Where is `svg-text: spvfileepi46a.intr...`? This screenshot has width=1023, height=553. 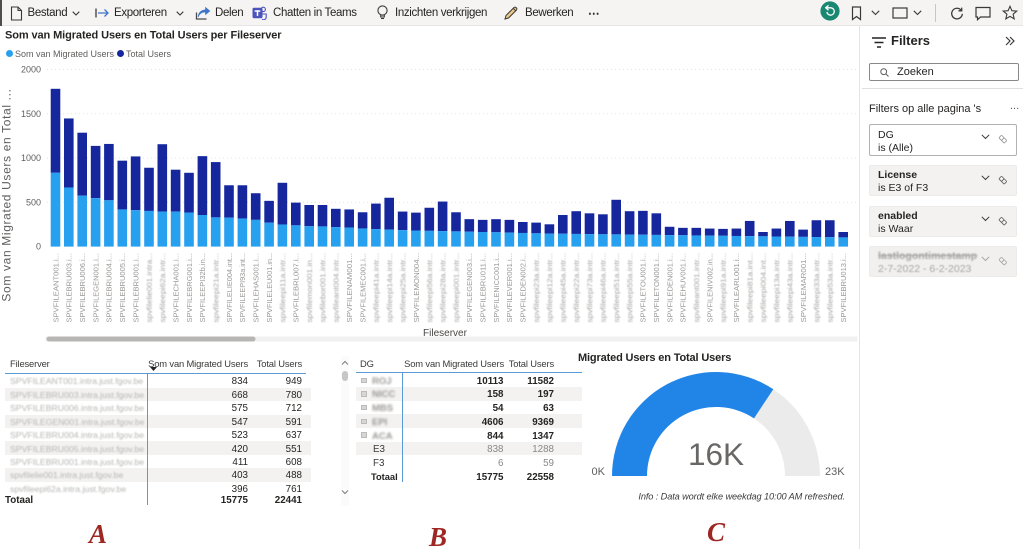 svg-text: spvfileepi46a.intr... is located at coordinates (603, 288).